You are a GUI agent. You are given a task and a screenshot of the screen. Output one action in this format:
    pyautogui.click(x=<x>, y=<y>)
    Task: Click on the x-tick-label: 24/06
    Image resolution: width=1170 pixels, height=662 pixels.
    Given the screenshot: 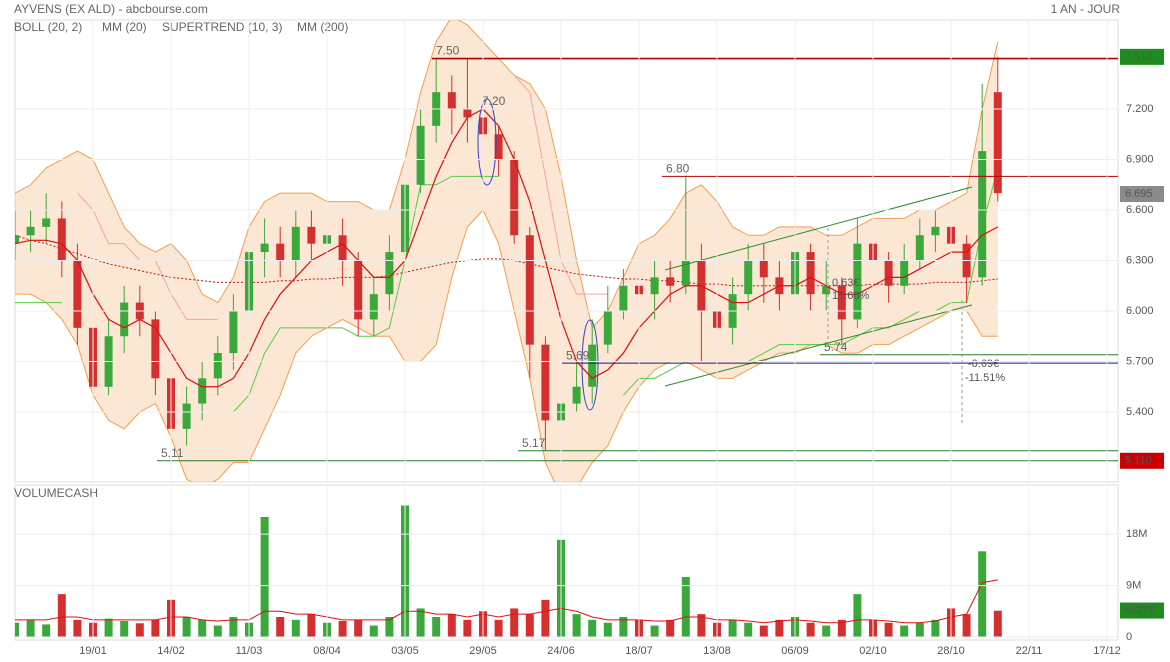 What is the action you would take?
    pyautogui.click(x=561, y=651)
    